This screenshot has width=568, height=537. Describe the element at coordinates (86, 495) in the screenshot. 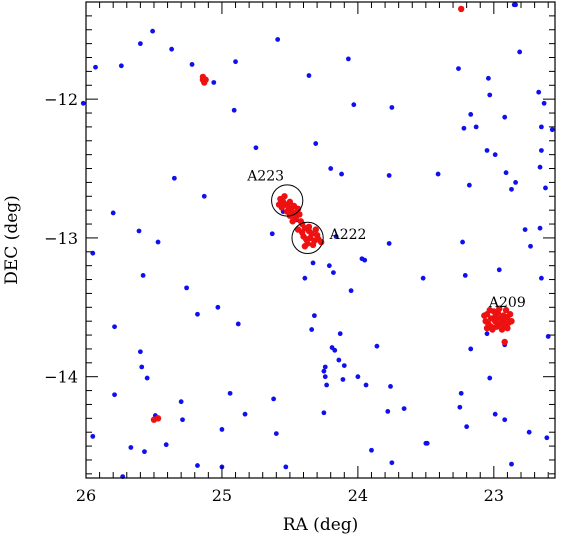

I see `x-tick-label: 26` at that location.